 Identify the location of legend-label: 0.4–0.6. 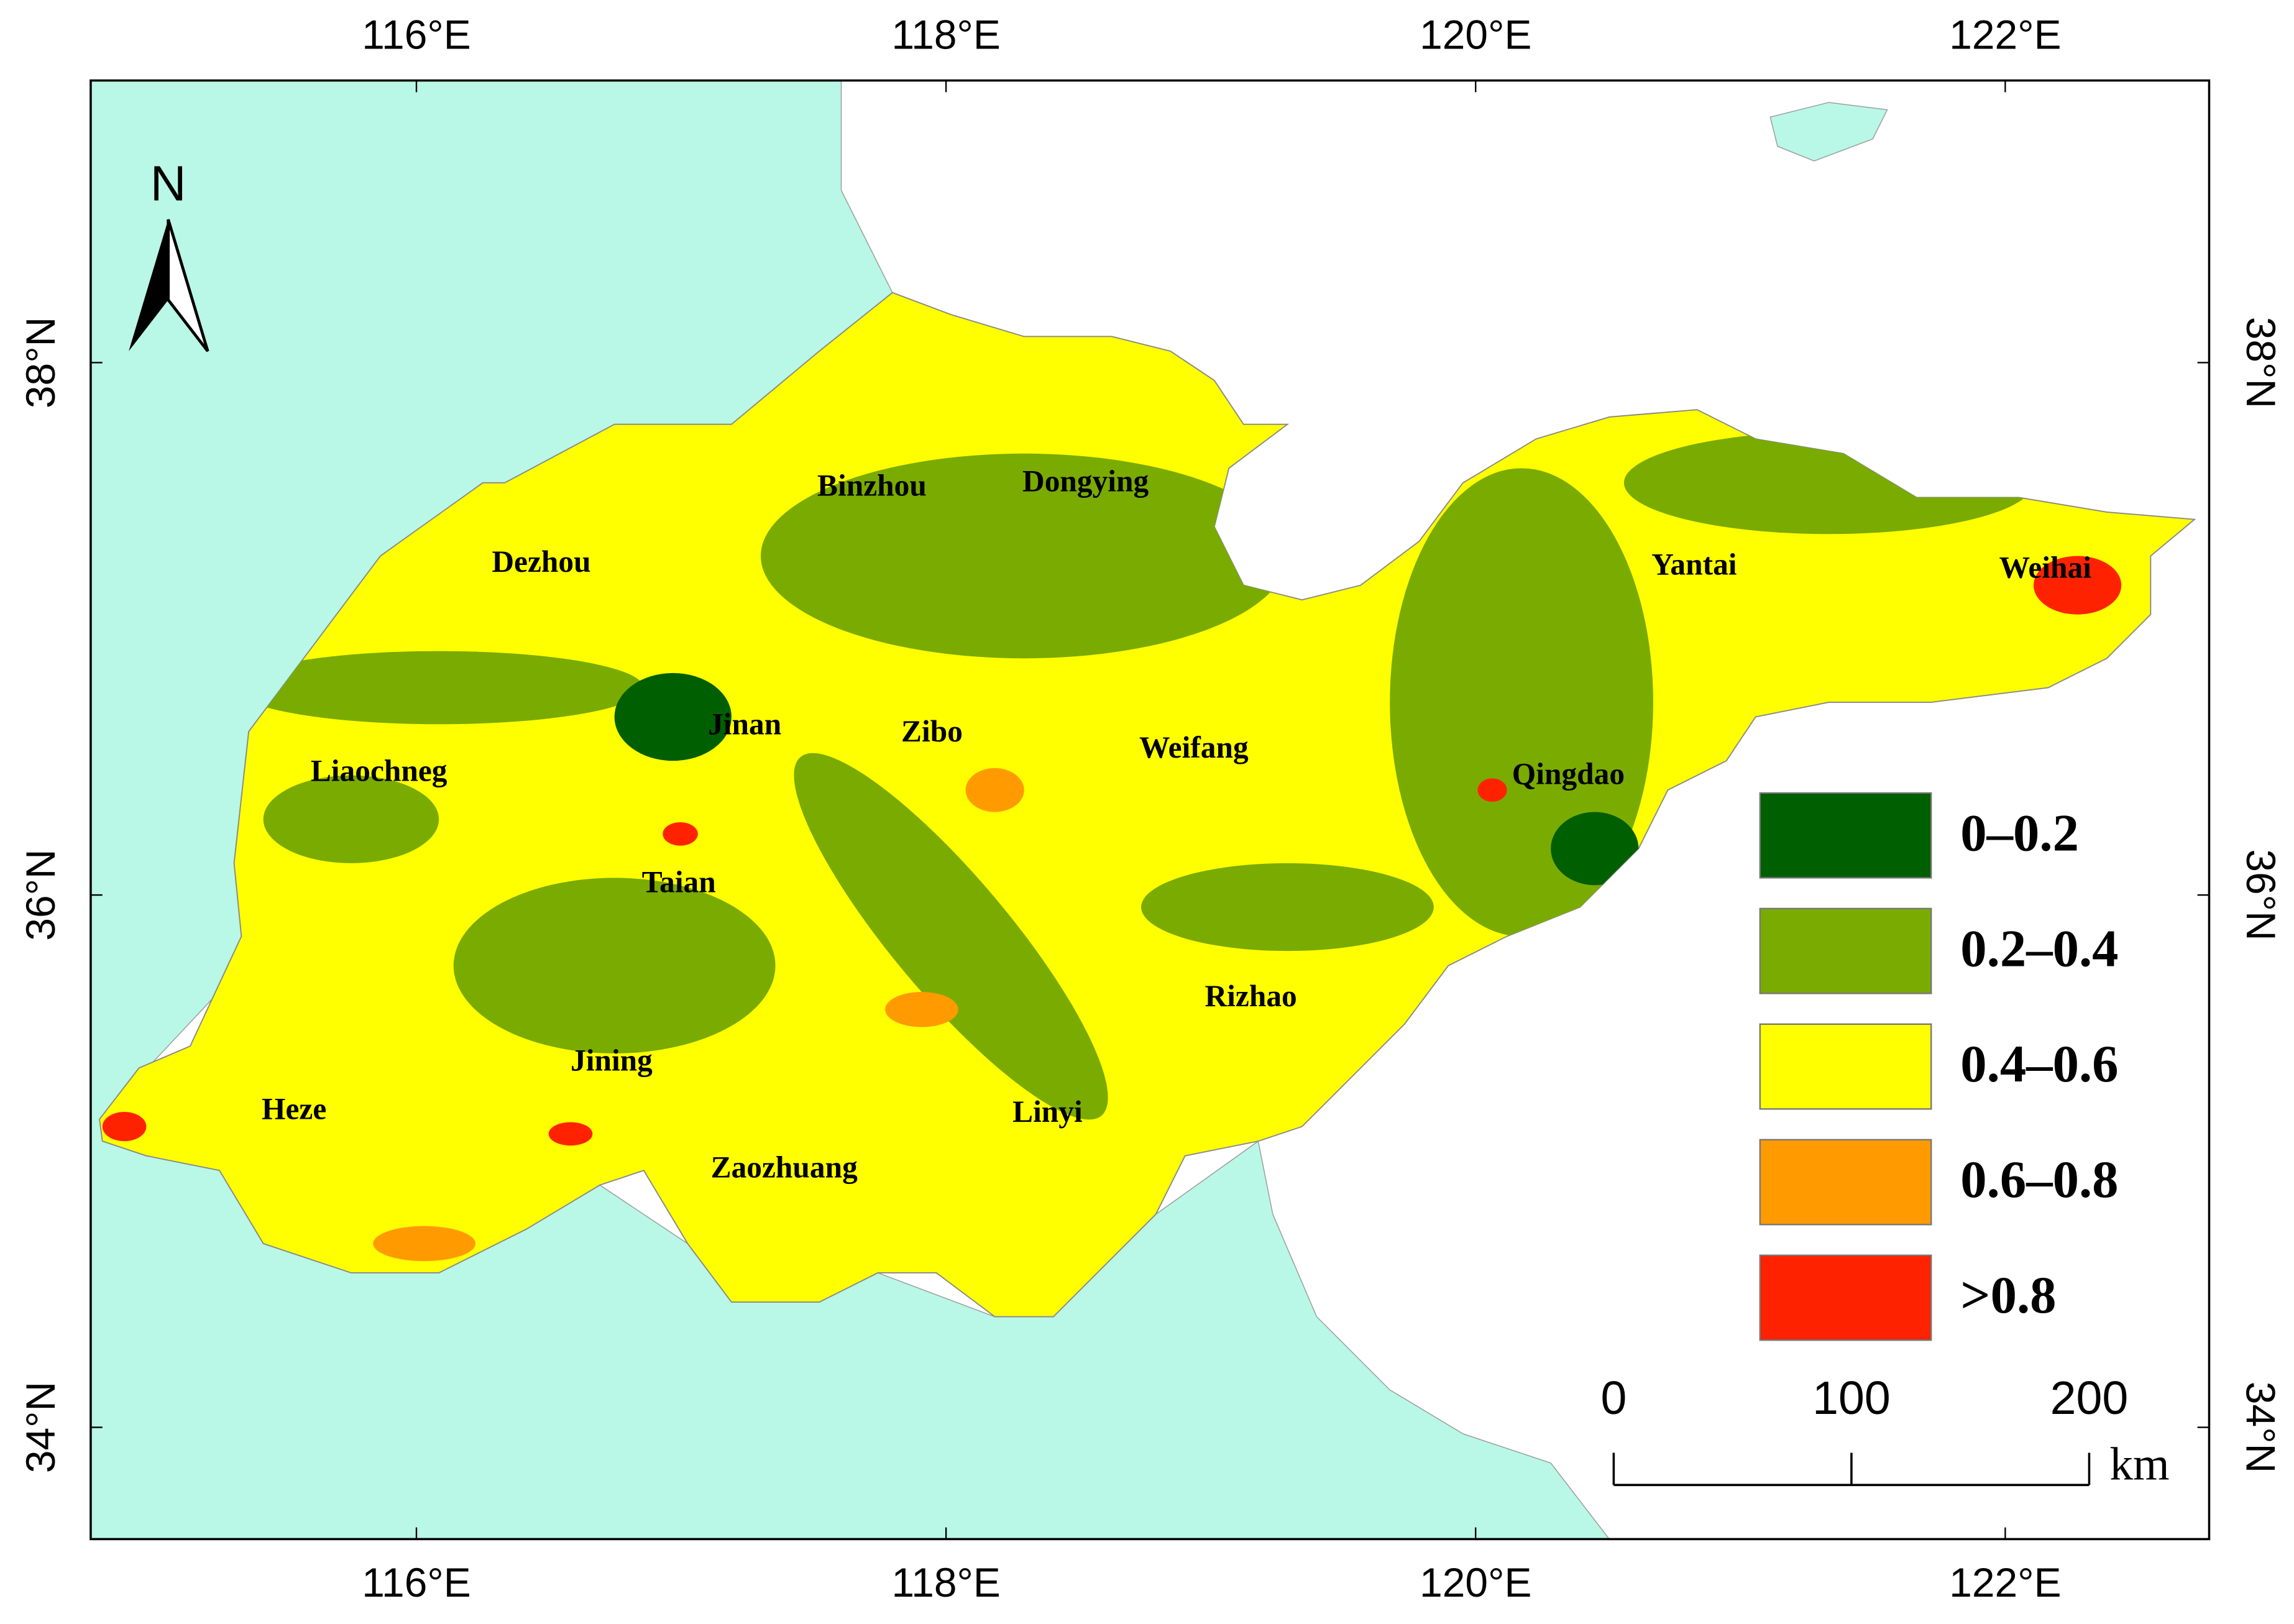
(2039, 1064).